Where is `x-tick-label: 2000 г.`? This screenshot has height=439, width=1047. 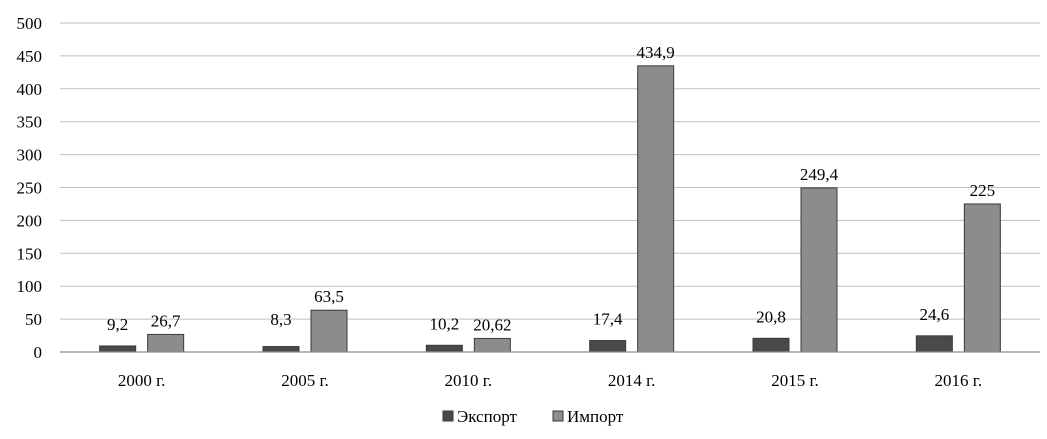 x-tick-label: 2000 г. is located at coordinates (142, 380).